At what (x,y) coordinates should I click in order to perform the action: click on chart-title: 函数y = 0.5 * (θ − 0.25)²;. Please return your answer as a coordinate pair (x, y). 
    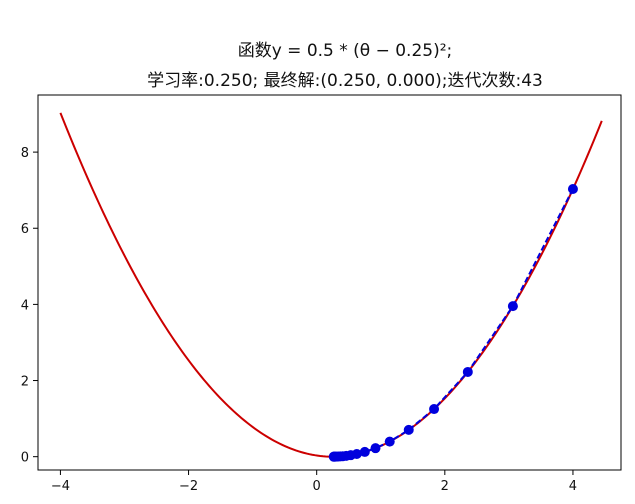
    Looking at the image, I should click on (345, 51).